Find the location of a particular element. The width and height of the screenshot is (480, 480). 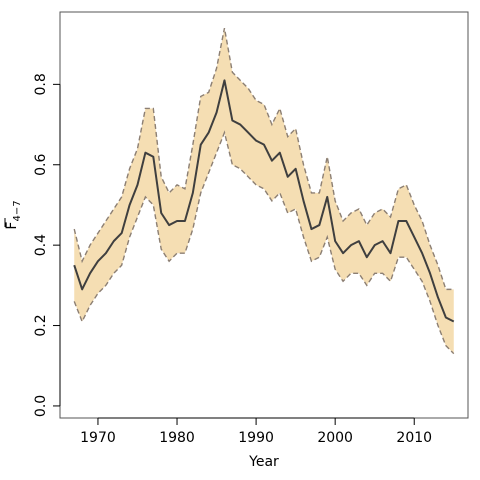

x-tick-label: 2010 is located at coordinates (414, 438).